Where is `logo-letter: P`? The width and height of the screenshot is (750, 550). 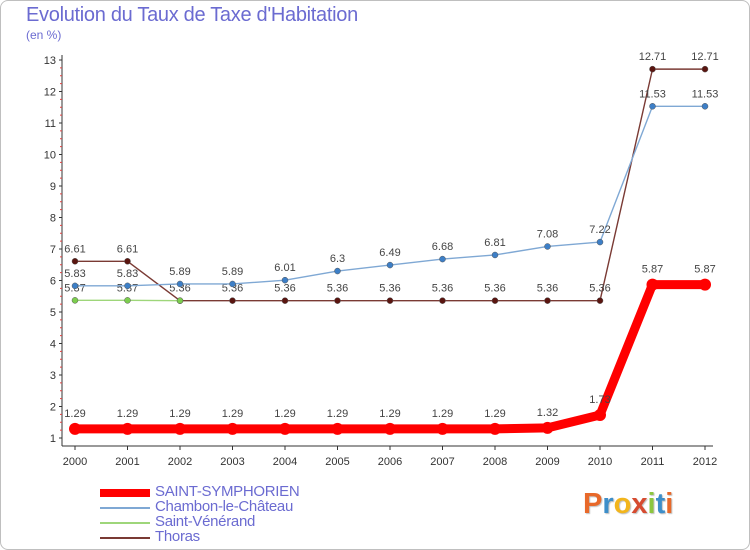
logo-letter: P is located at coordinates (593, 504).